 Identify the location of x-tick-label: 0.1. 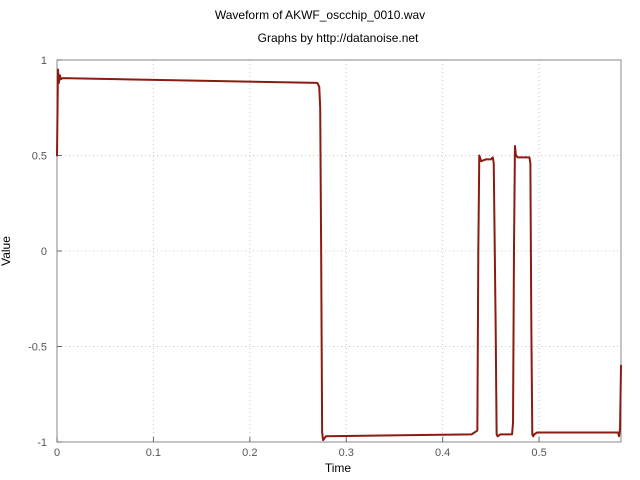
(153, 453).